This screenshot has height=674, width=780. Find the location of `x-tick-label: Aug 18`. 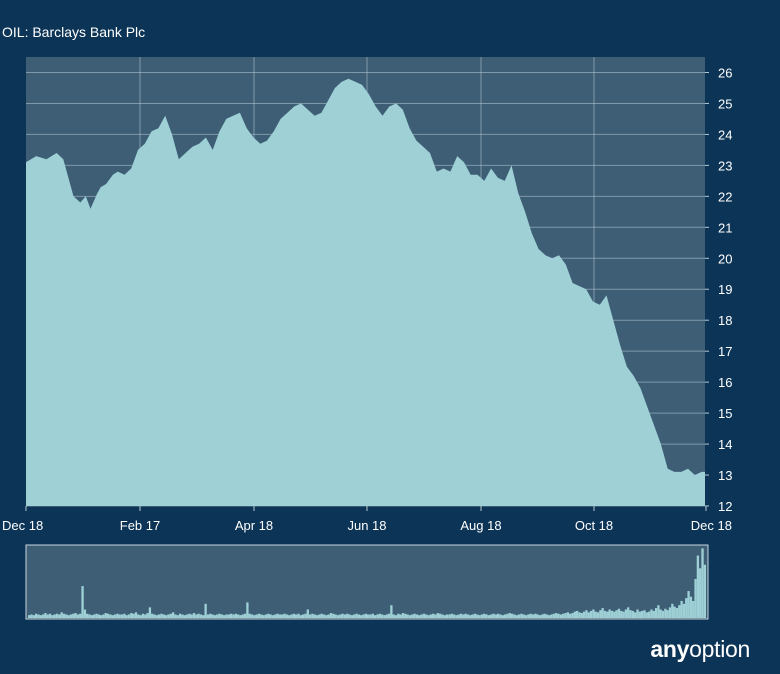

x-tick-label: Aug 18 is located at coordinates (480, 525).